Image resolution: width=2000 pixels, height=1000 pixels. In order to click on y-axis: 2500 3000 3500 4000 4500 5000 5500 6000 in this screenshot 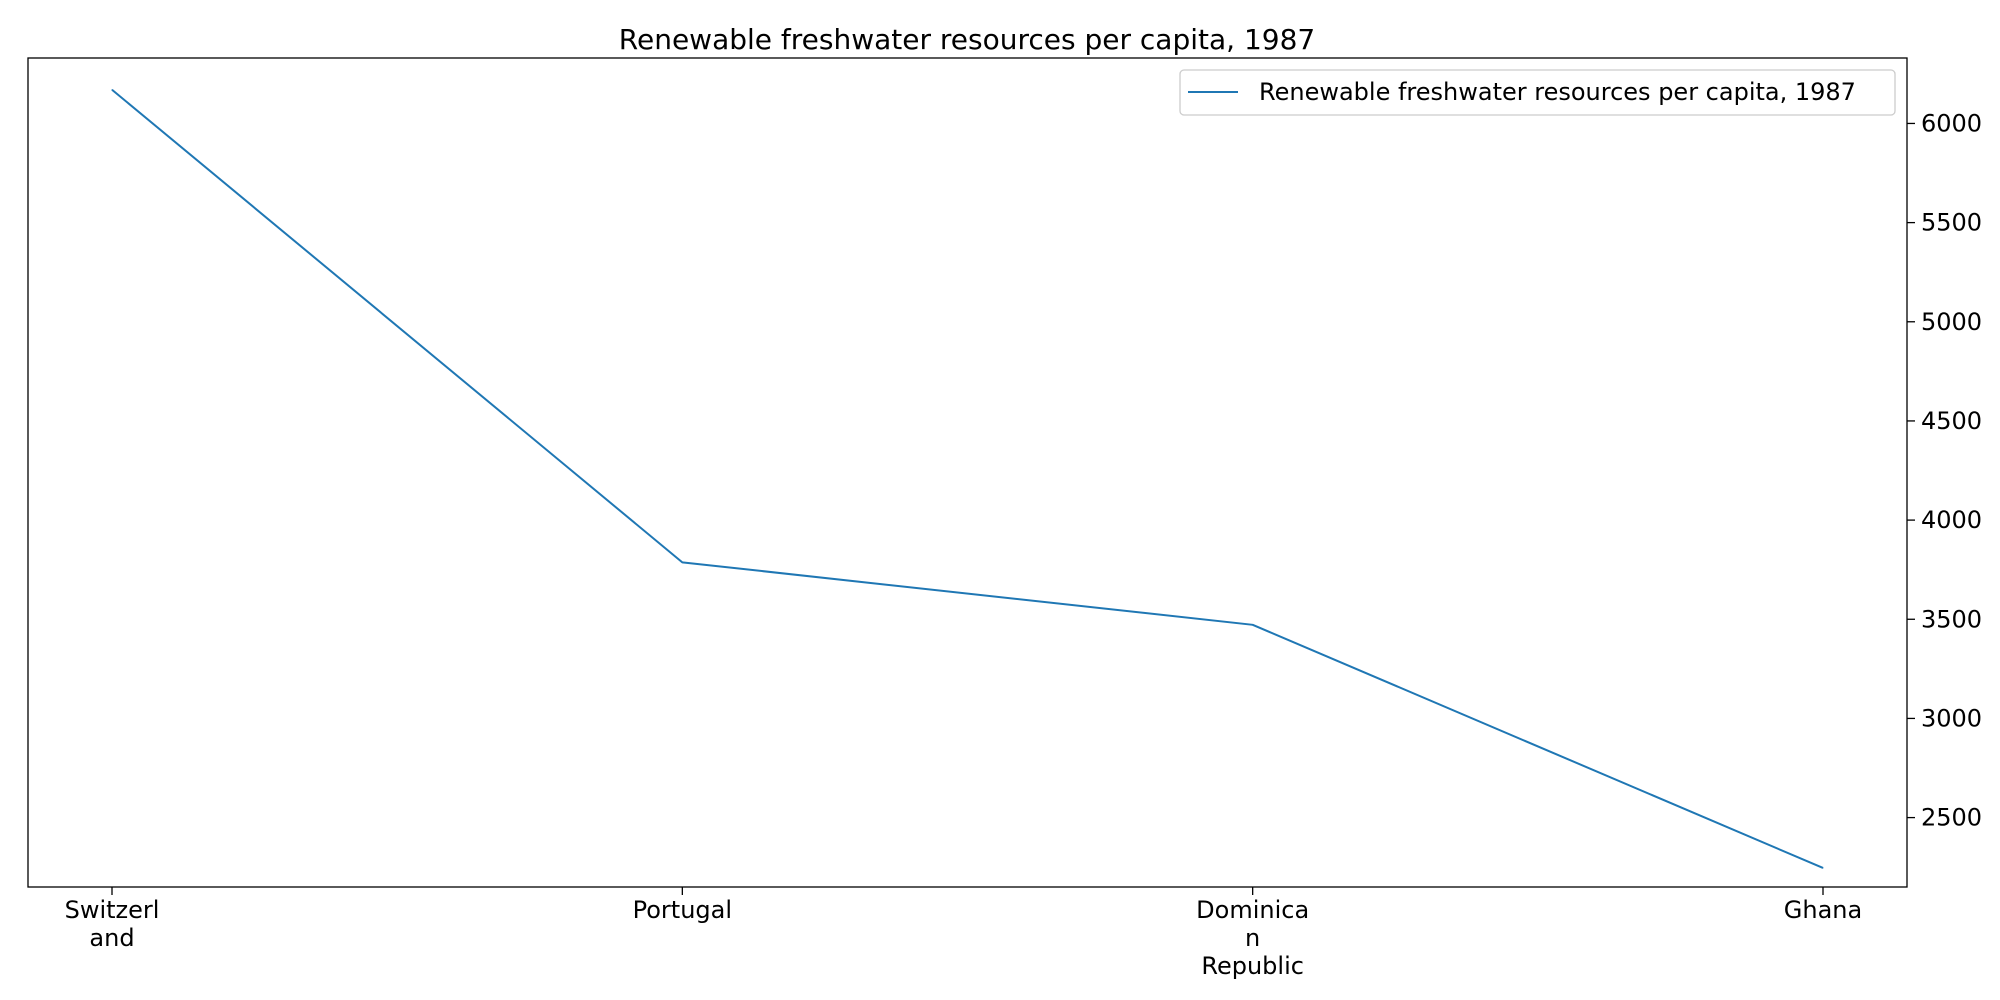, I will do `click(1944, 470)`.